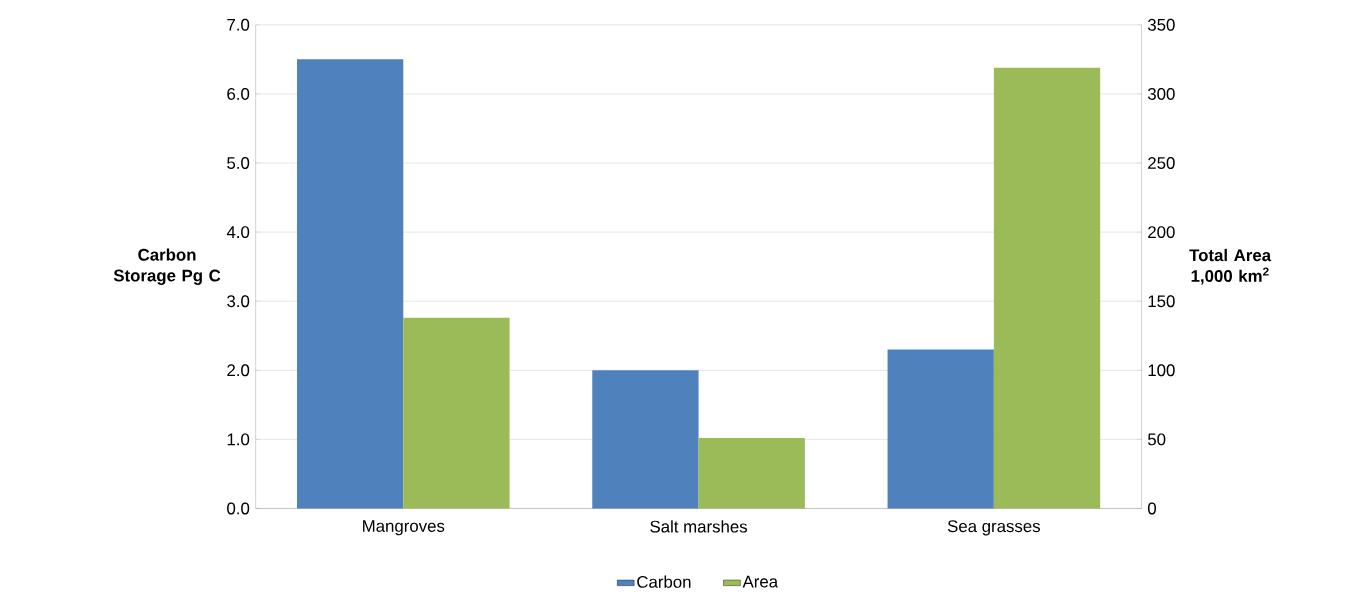 Image resolution: width=1359 pixels, height=594 pixels. What do you see at coordinates (1156, 439) in the screenshot?
I see `y2-tick-label: 50` at bounding box center [1156, 439].